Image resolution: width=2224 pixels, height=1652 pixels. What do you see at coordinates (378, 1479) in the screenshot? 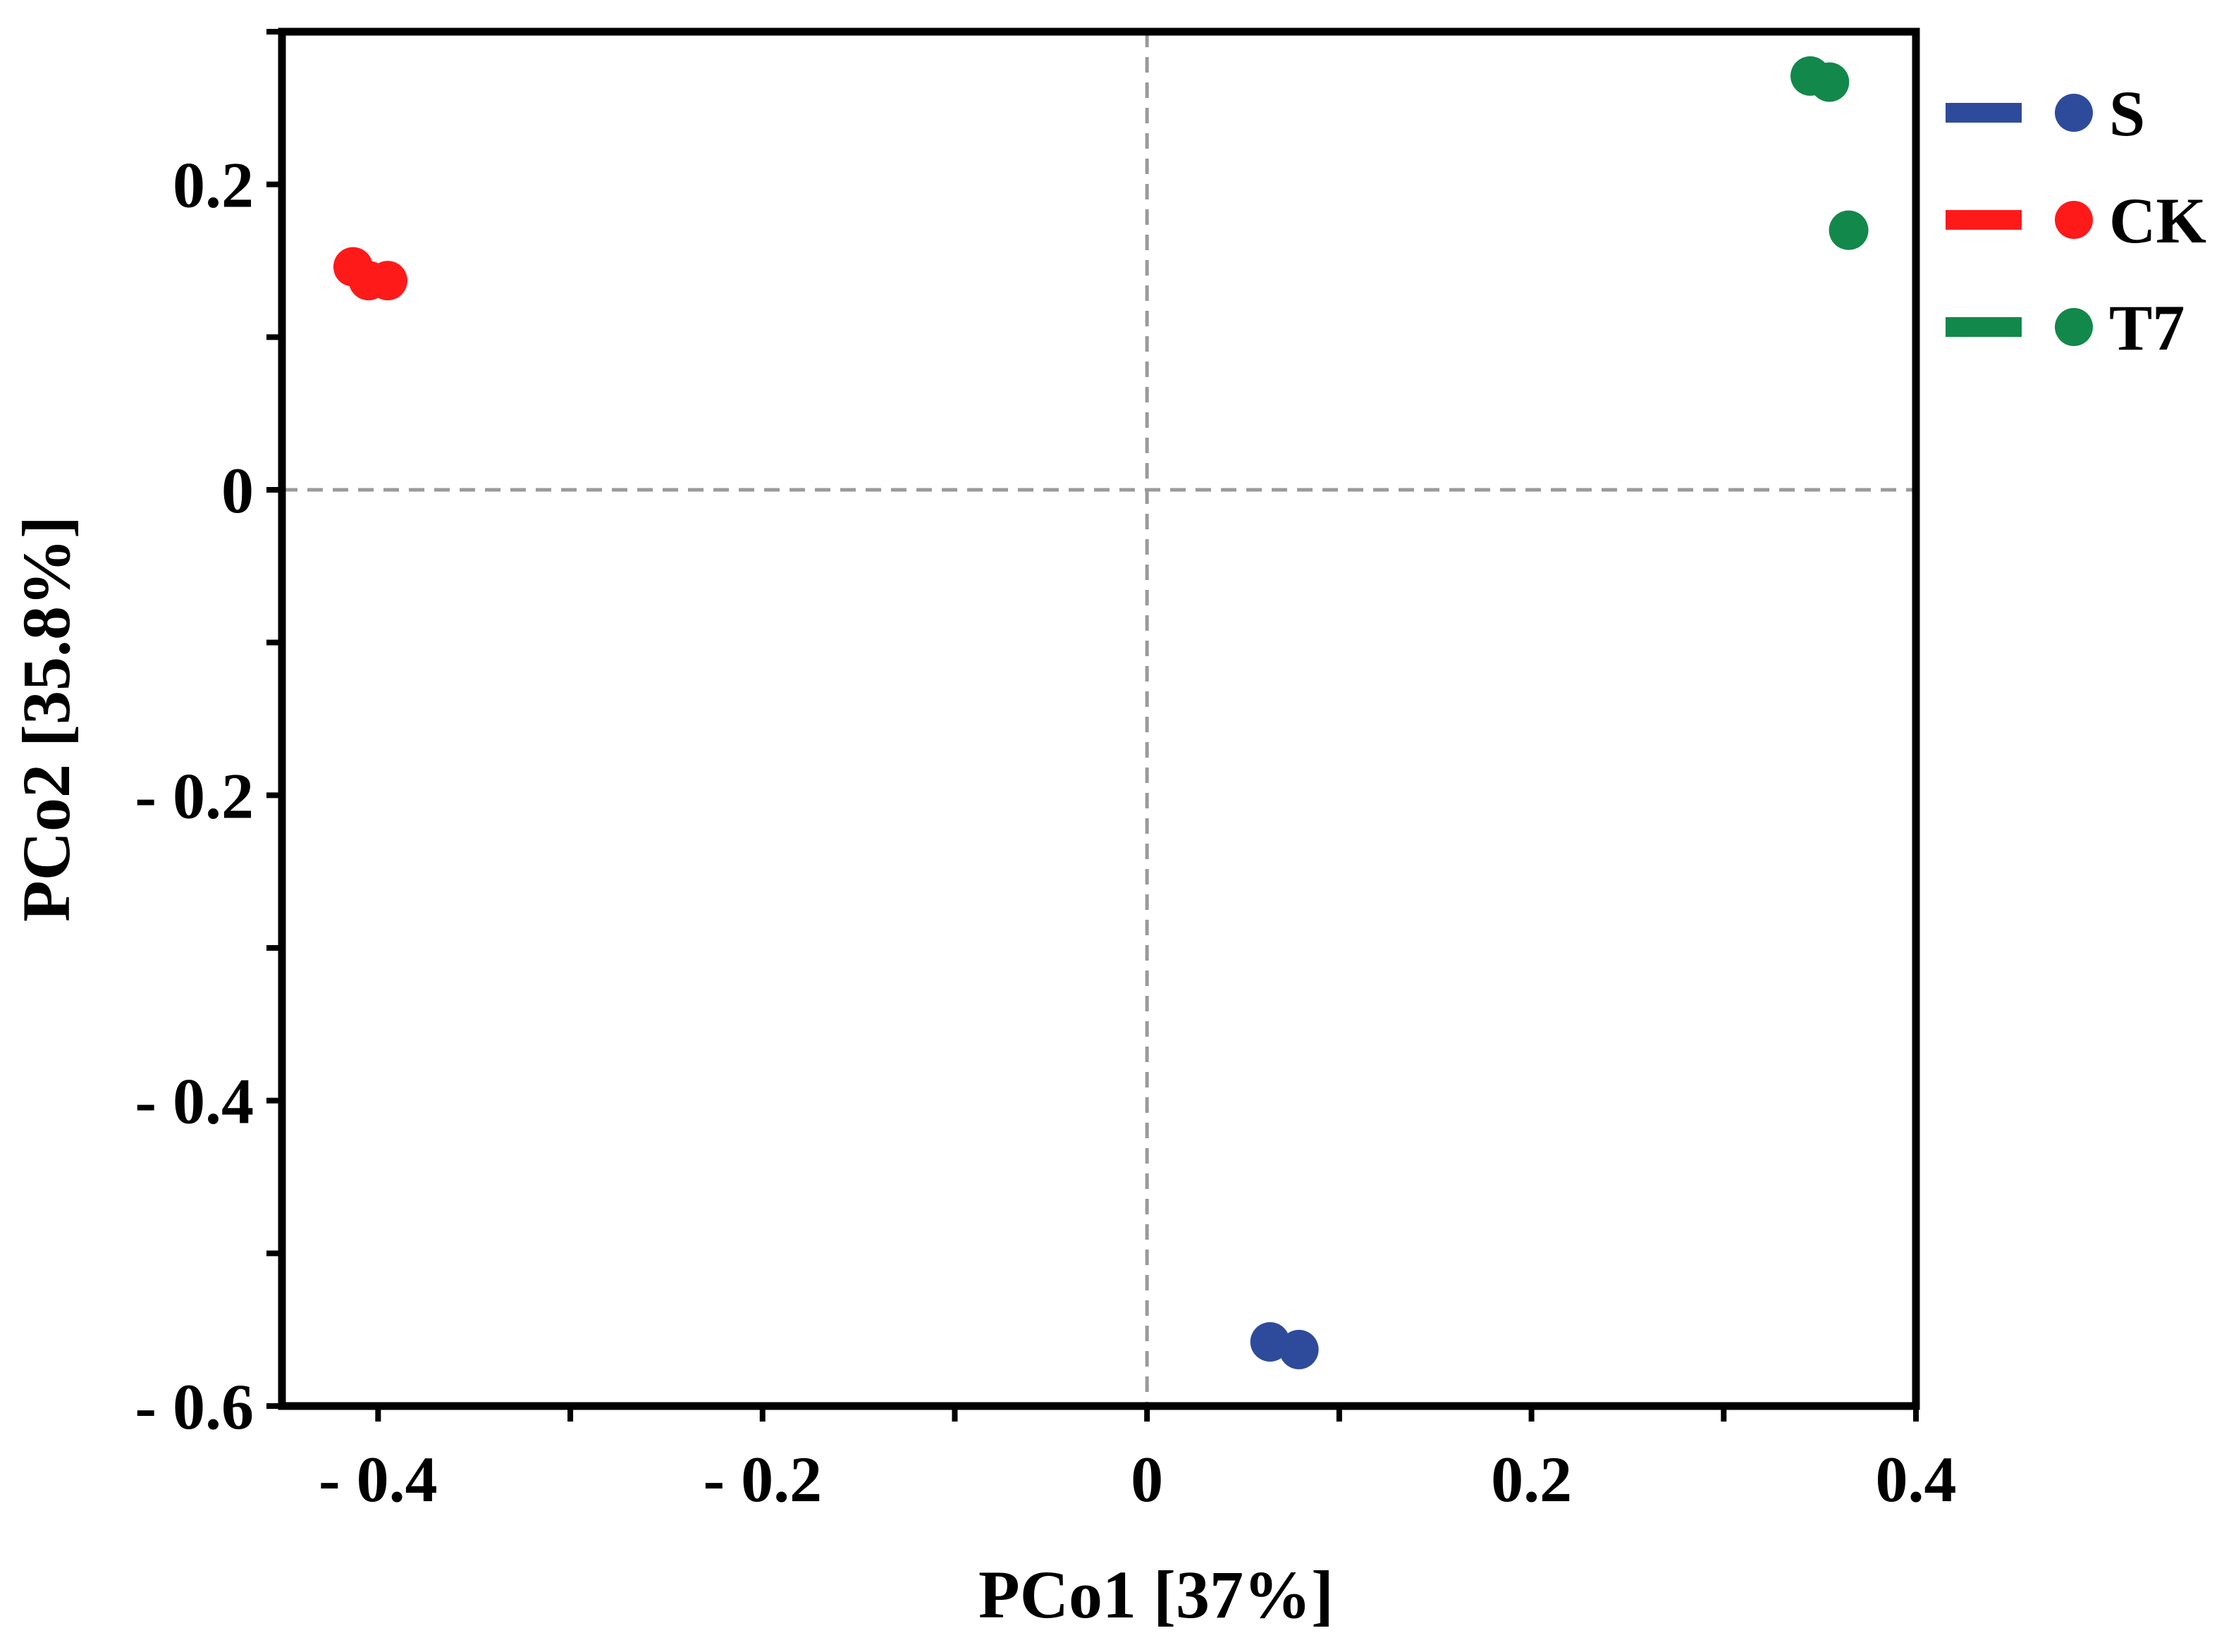
I see `x-tick-label: - 0.4` at bounding box center [378, 1479].